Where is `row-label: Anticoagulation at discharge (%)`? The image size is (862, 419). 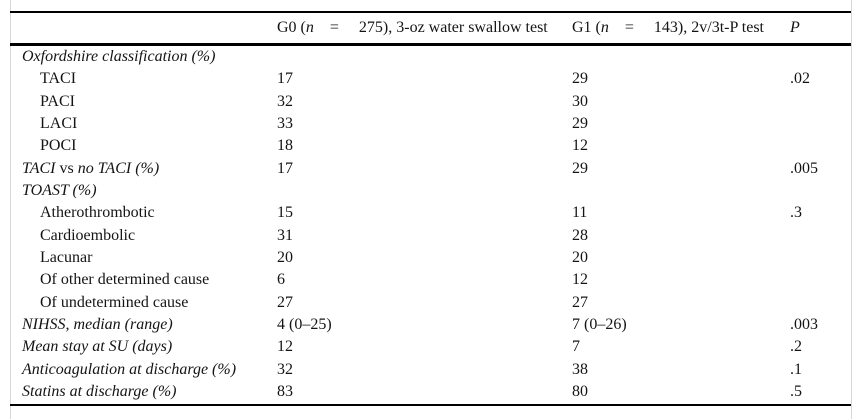
row-label: Anticoagulation at discharge (%) is located at coordinates (143, 370).